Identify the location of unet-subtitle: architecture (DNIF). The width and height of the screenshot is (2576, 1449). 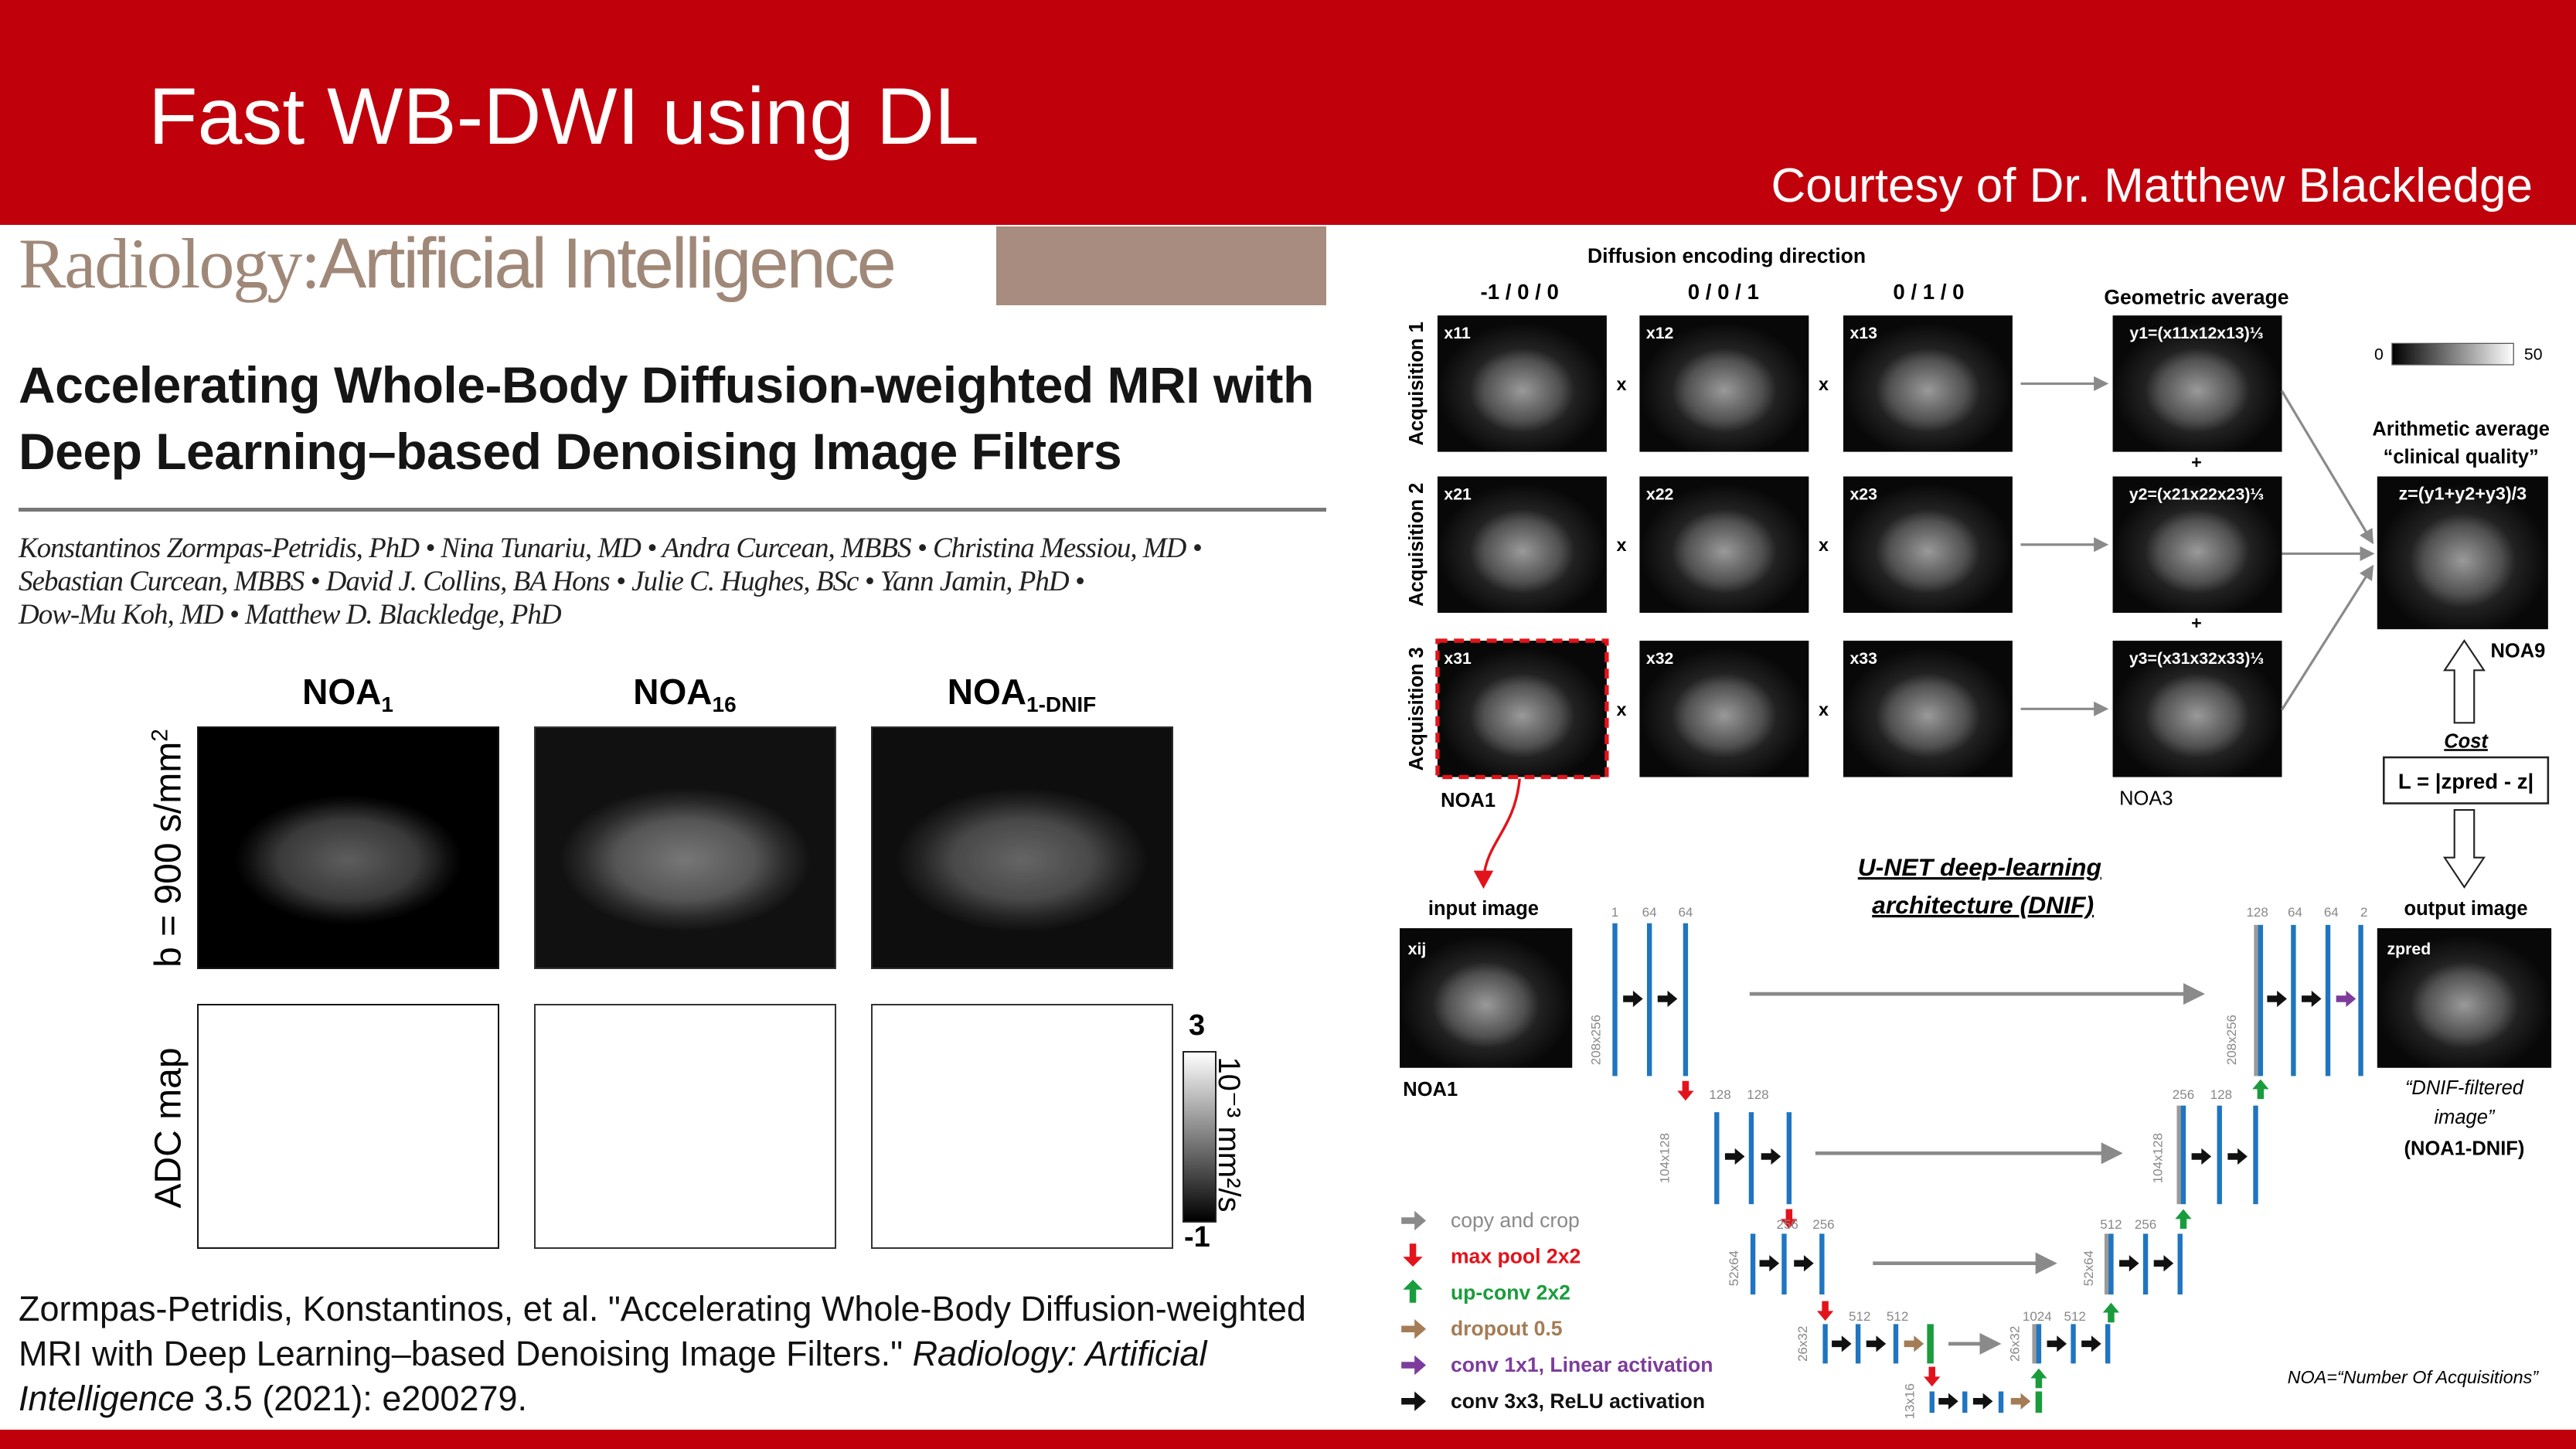
(1983, 905).